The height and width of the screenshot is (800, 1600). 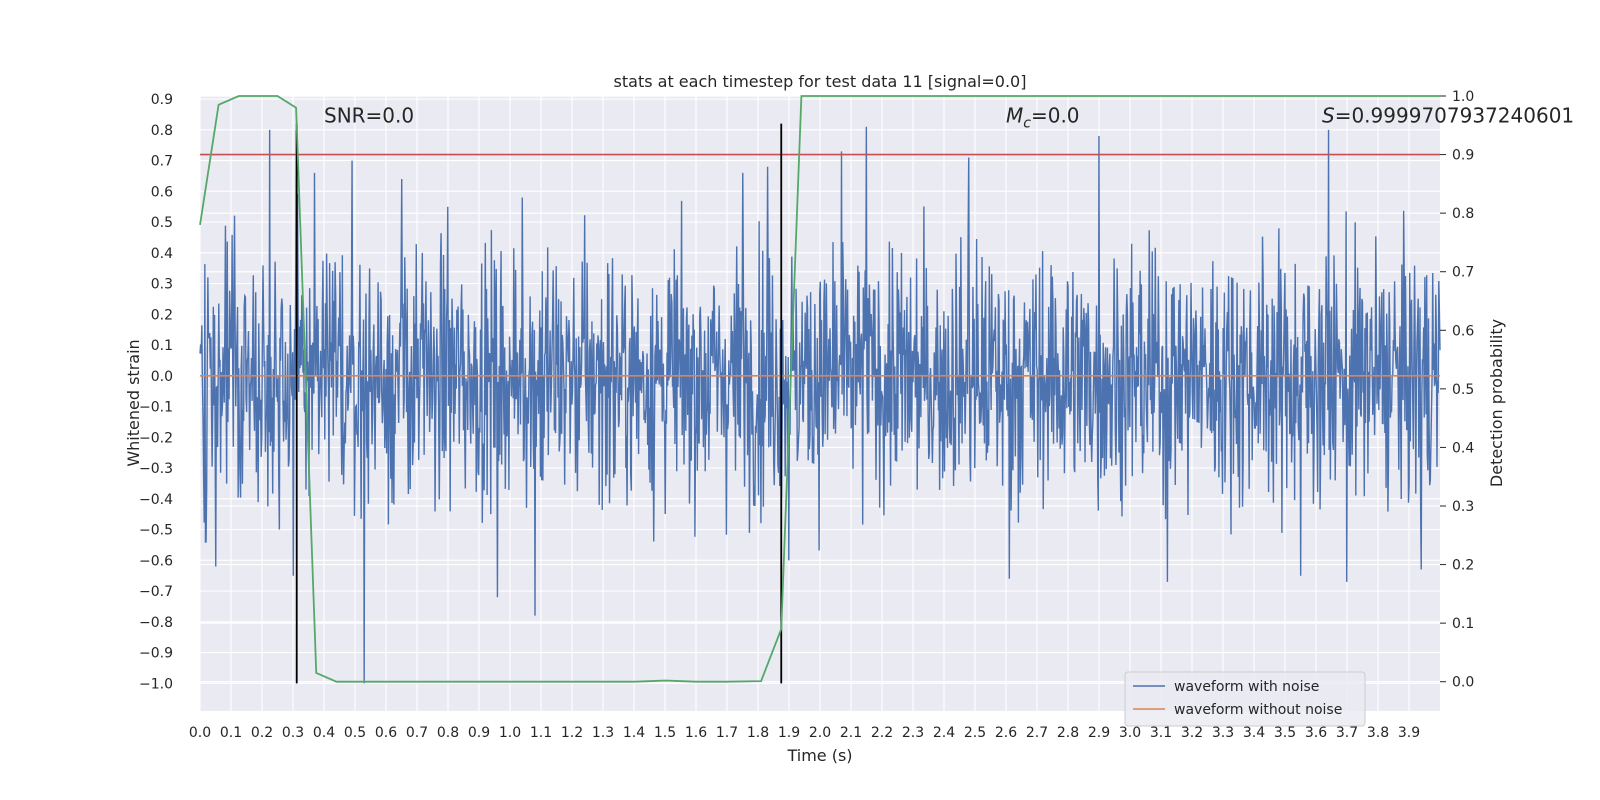 I want to click on y-right-tick-label-10: 1.0, so click(x=1463, y=97).